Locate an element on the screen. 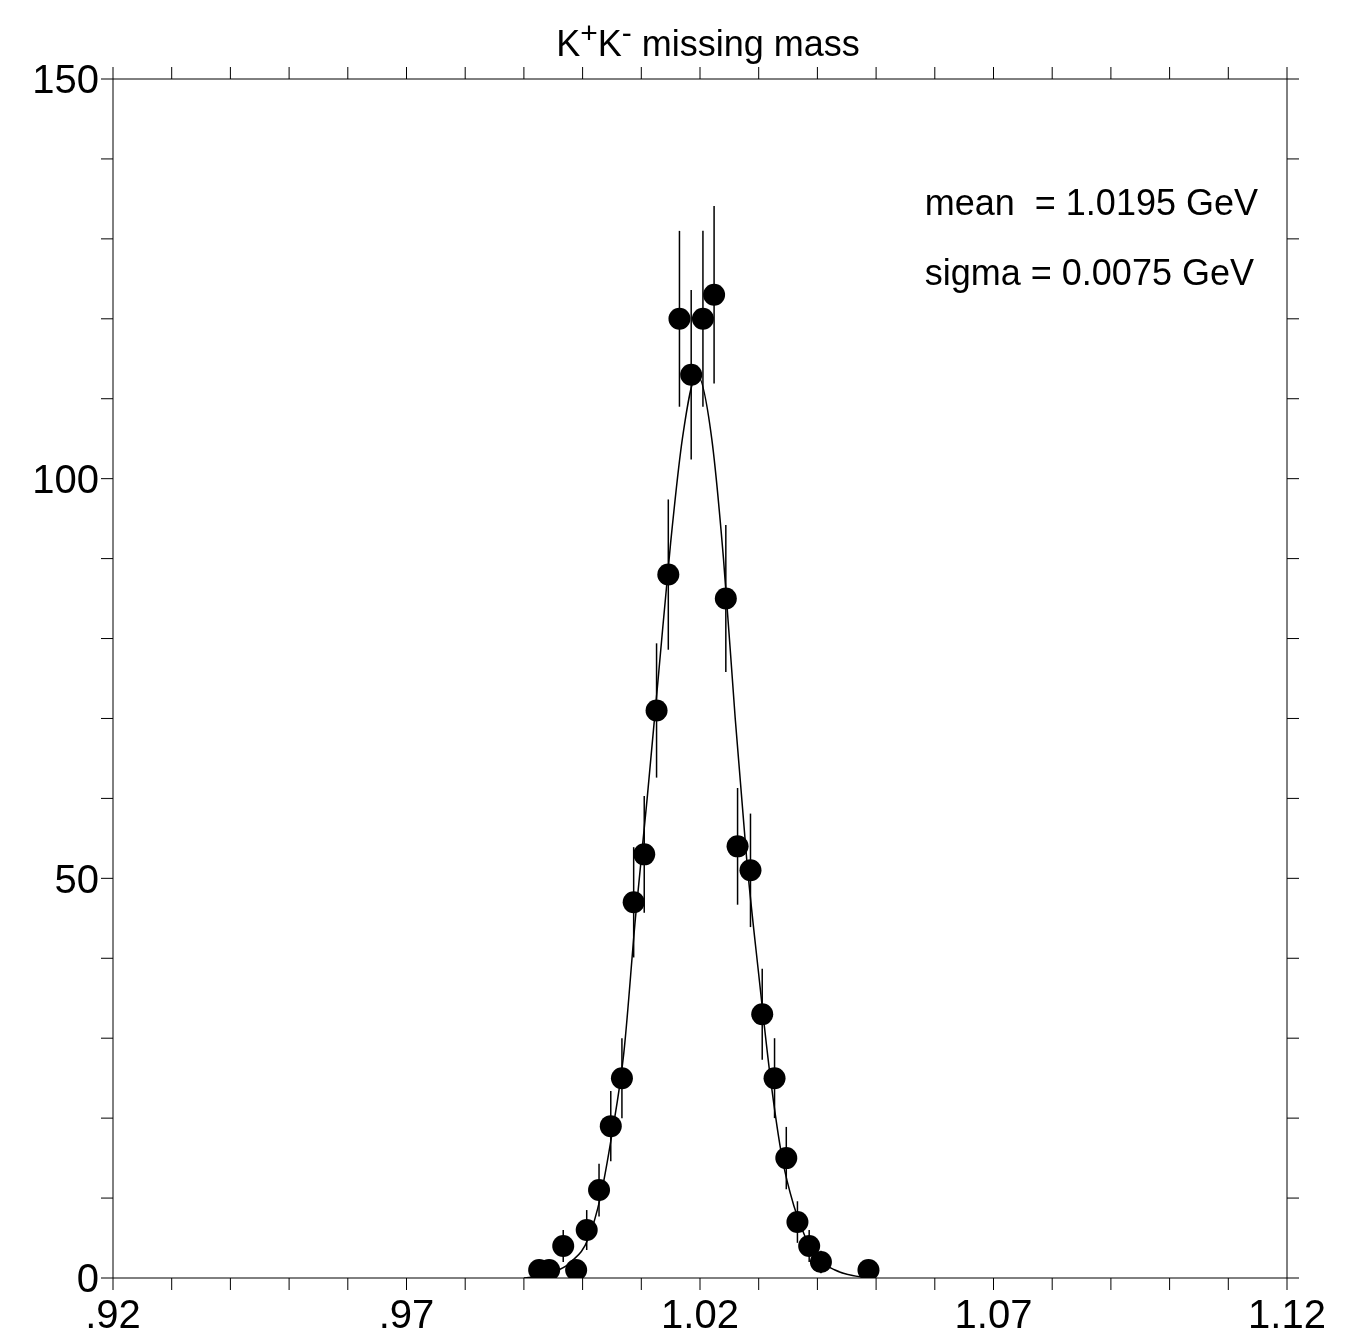  x-tick-label: 1.02 is located at coordinates (700, 1314).